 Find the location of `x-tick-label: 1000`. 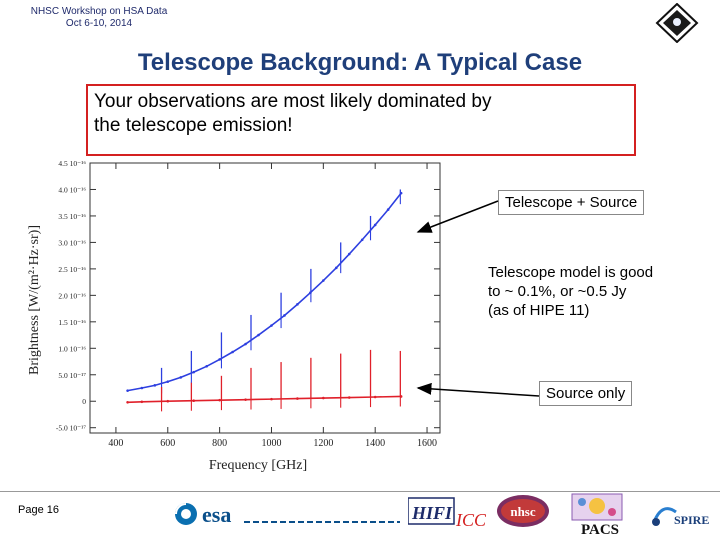

x-tick-label: 1000 is located at coordinates (271, 443).